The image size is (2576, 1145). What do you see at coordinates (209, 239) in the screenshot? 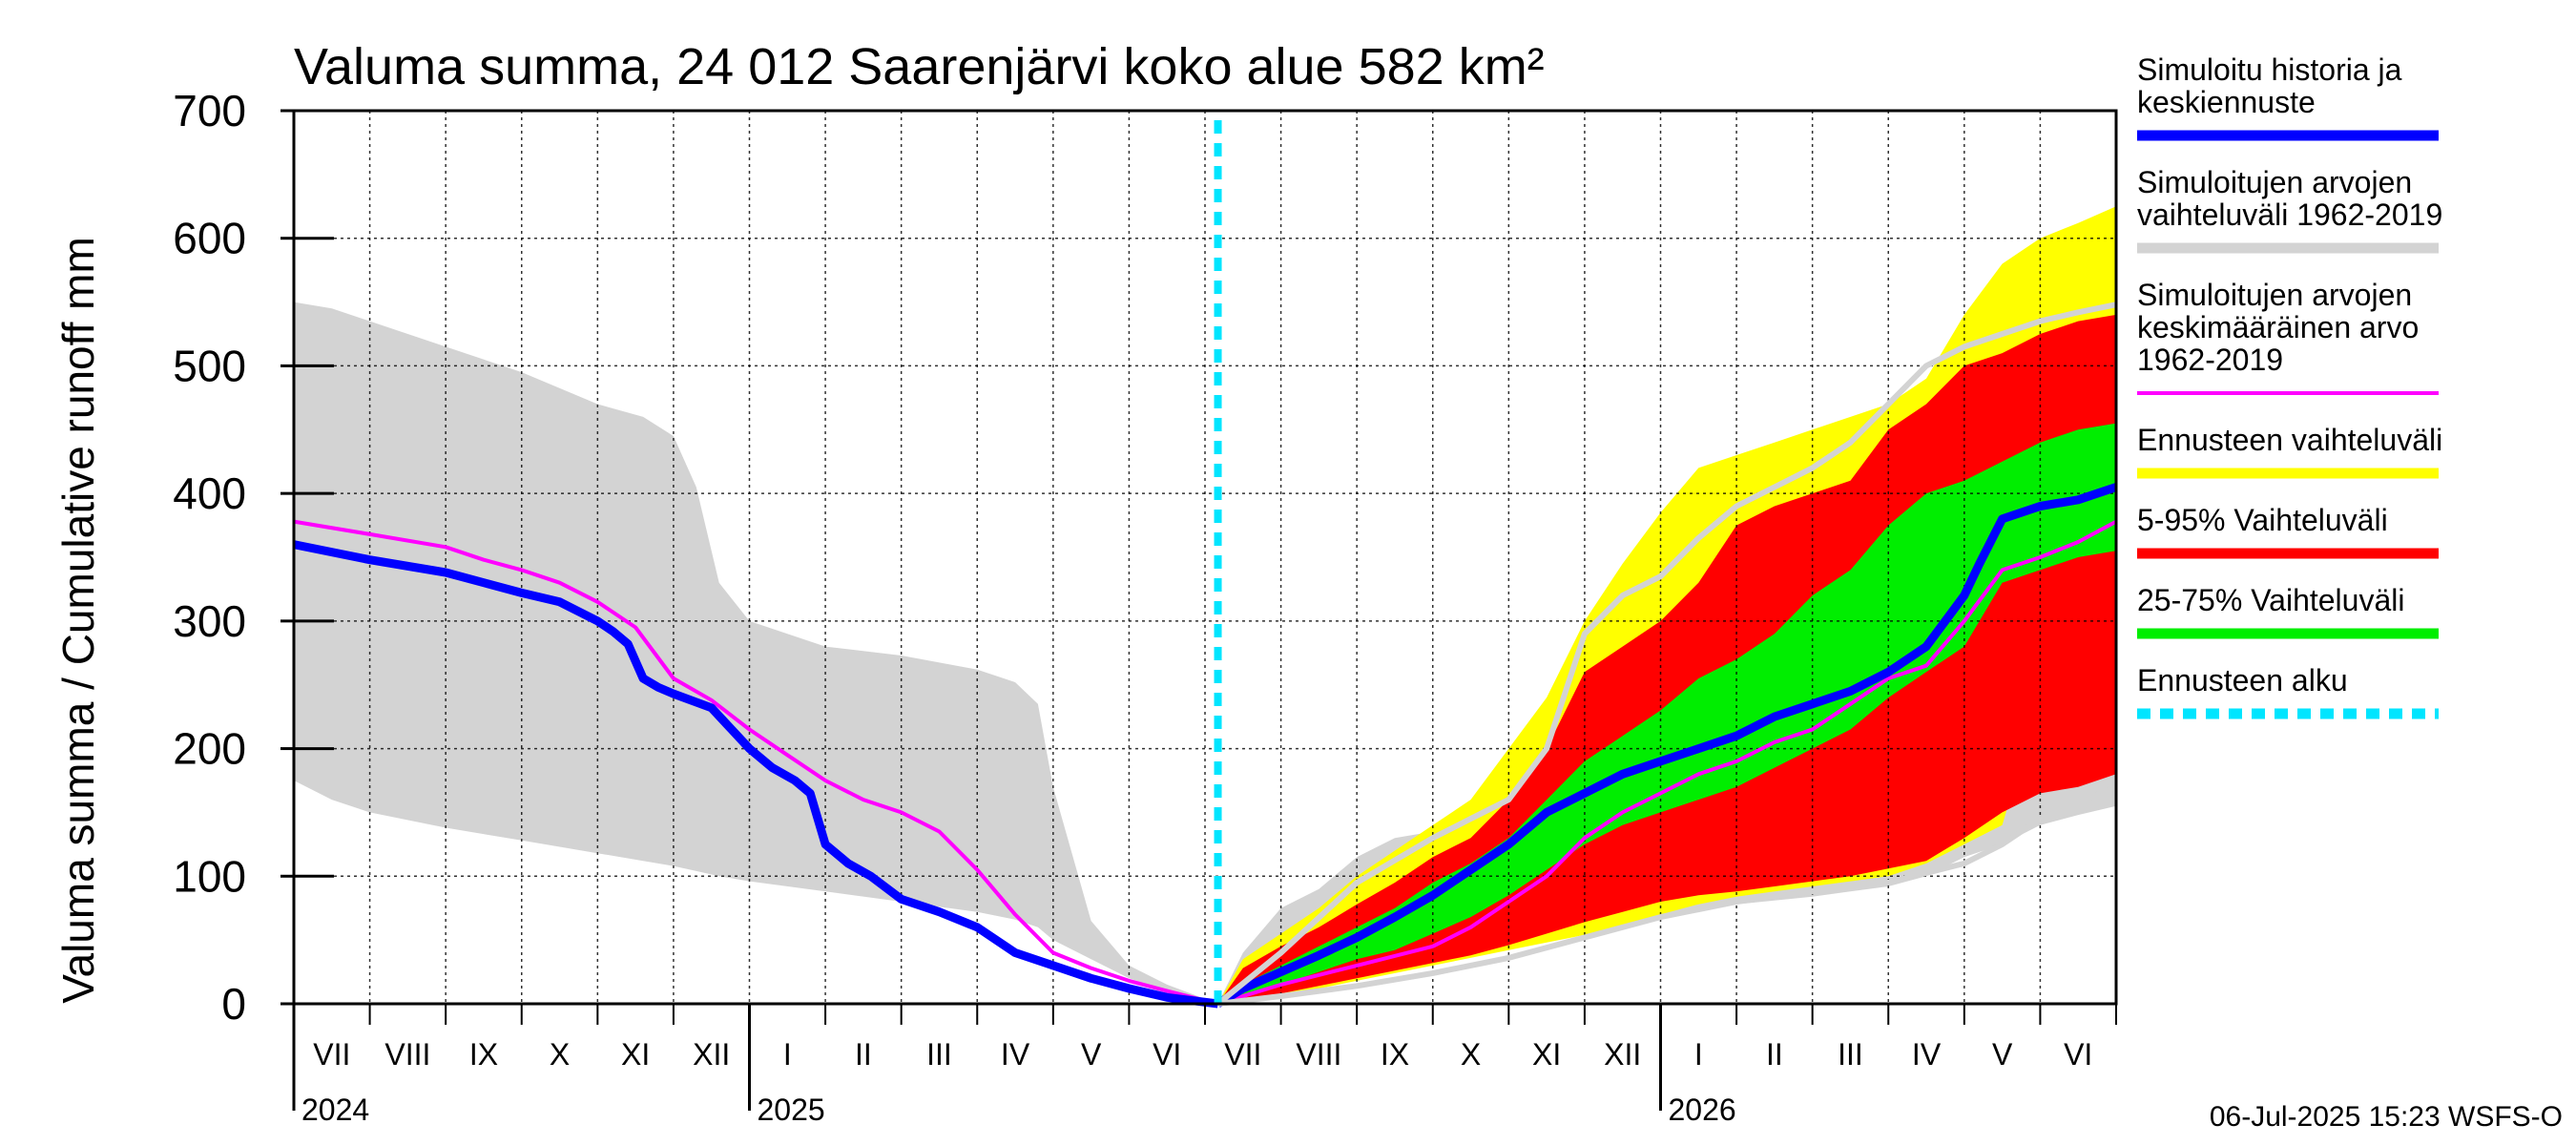
I see `y-tick-label: 600` at bounding box center [209, 239].